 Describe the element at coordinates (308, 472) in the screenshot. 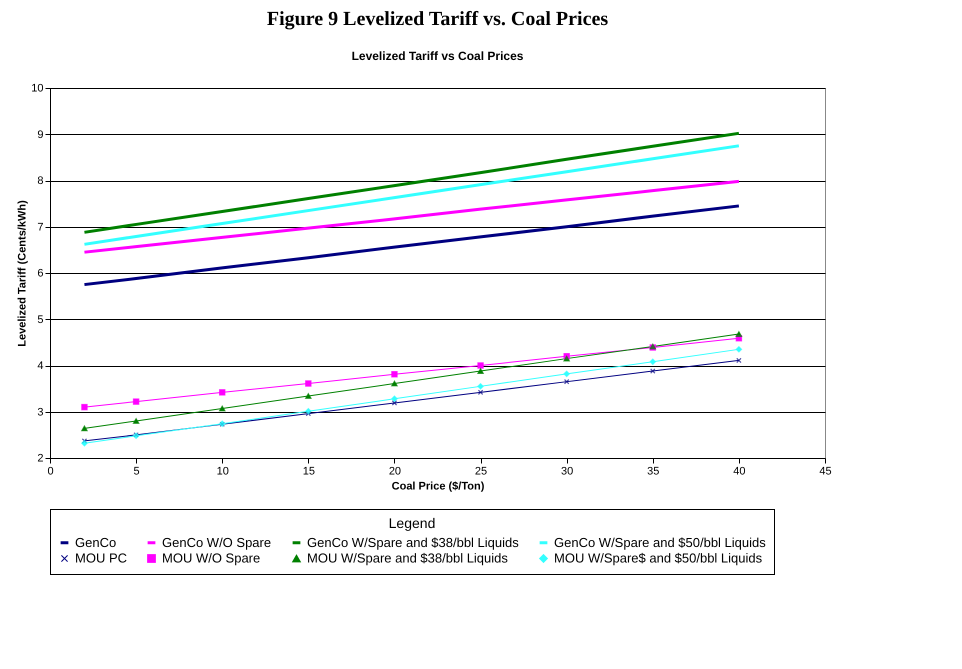

I see `x-tick-label: 15` at that location.